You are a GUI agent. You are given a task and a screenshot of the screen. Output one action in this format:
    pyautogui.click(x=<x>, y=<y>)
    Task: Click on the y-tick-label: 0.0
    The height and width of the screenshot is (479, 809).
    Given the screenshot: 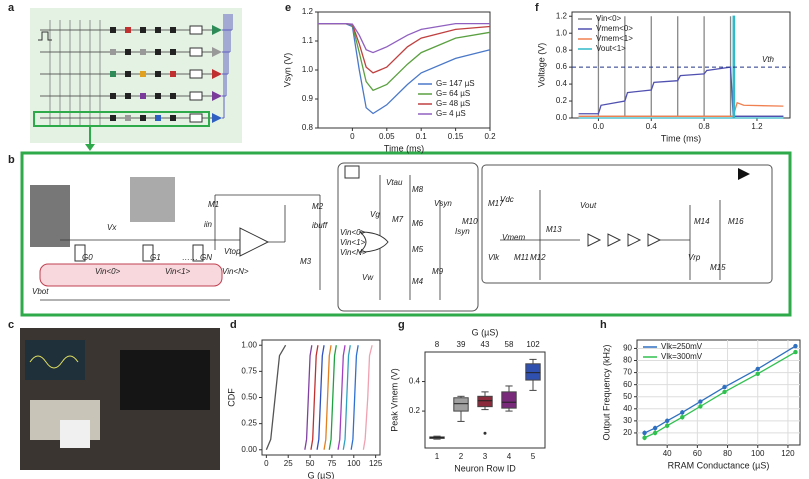 What is the action you would take?
    pyautogui.click(x=562, y=117)
    